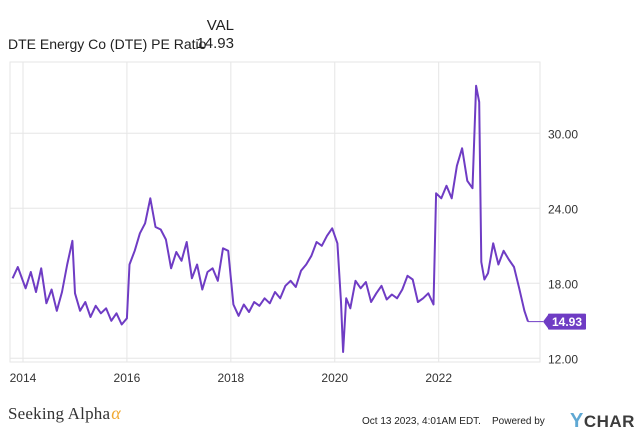 The width and height of the screenshot is (635, 435). What do you see at coordinates (220, 25) in the screenshot?
I see `legend-column-header: VAL` at bounding box center [220, 25].